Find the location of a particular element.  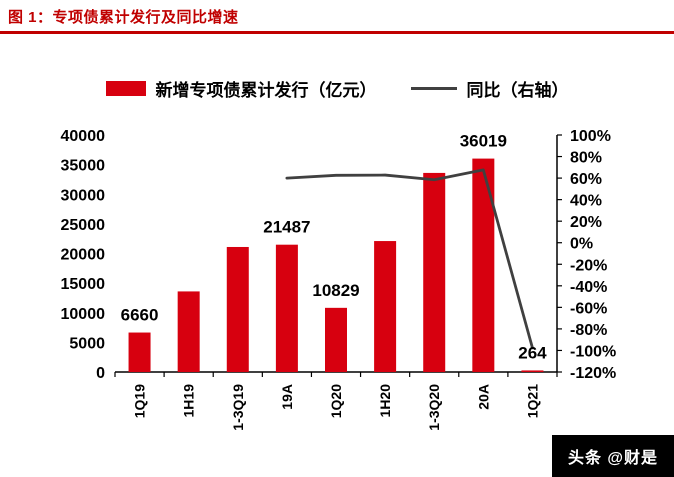

x-axis-category-label: 1Q19 is located at coordinates (140, 401).